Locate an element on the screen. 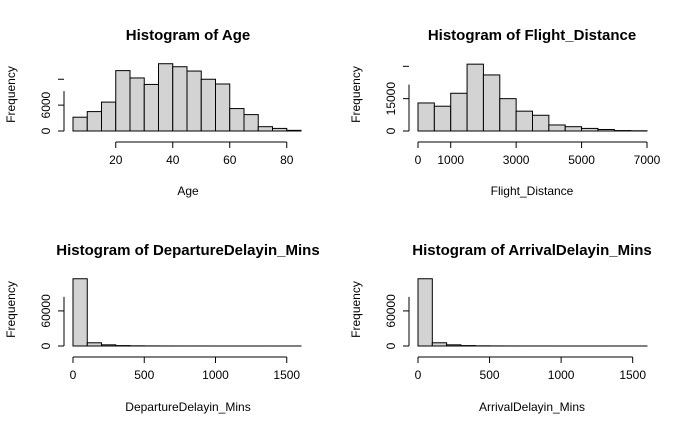 This screenshot has height=430, width=690. chart-title: Histogram of Age is located at coordinates (188, 35).